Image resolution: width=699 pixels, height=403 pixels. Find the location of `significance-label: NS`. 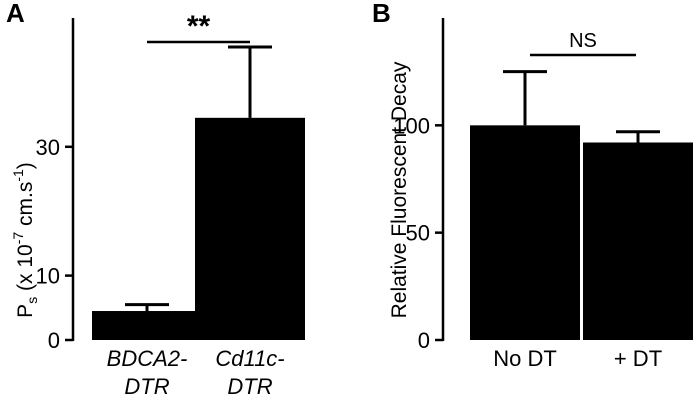

significance-label: NS is located at coordinates (583, 41).